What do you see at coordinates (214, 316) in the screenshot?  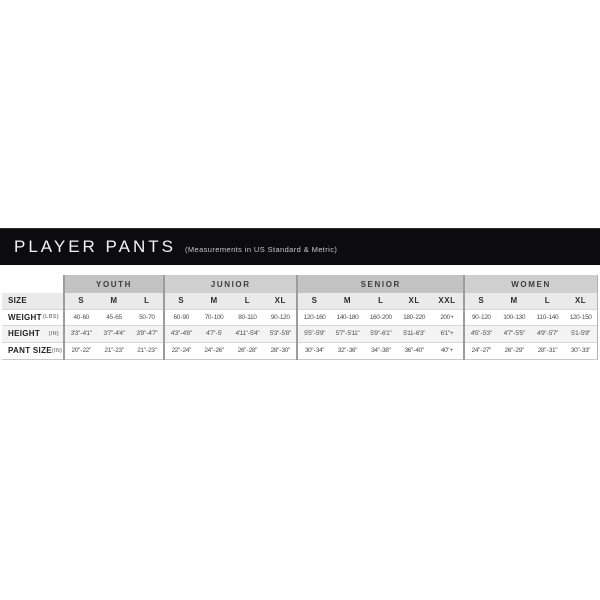 I see `weight-cell: 70 - 100` at bounding box center [214, 316].